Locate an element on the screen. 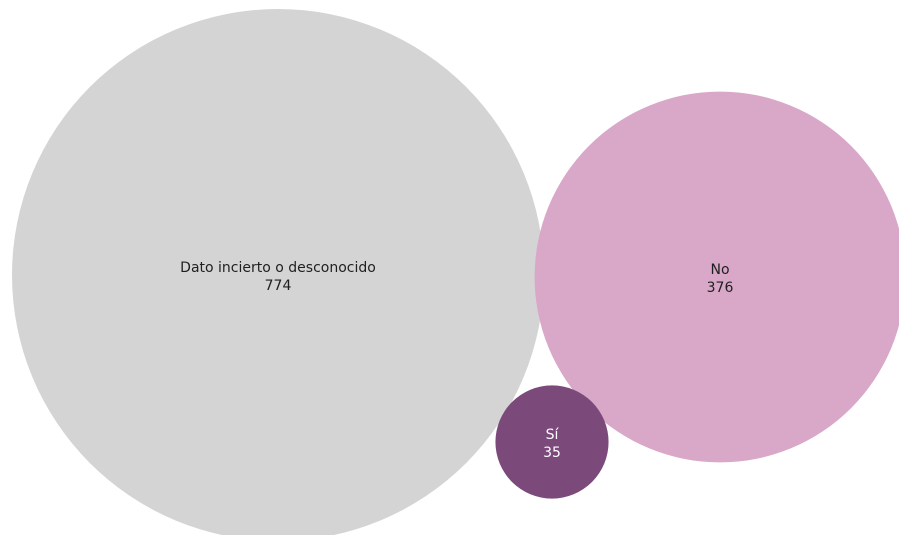  bubble-value-label: 376 is located at coordinates (720, 288).